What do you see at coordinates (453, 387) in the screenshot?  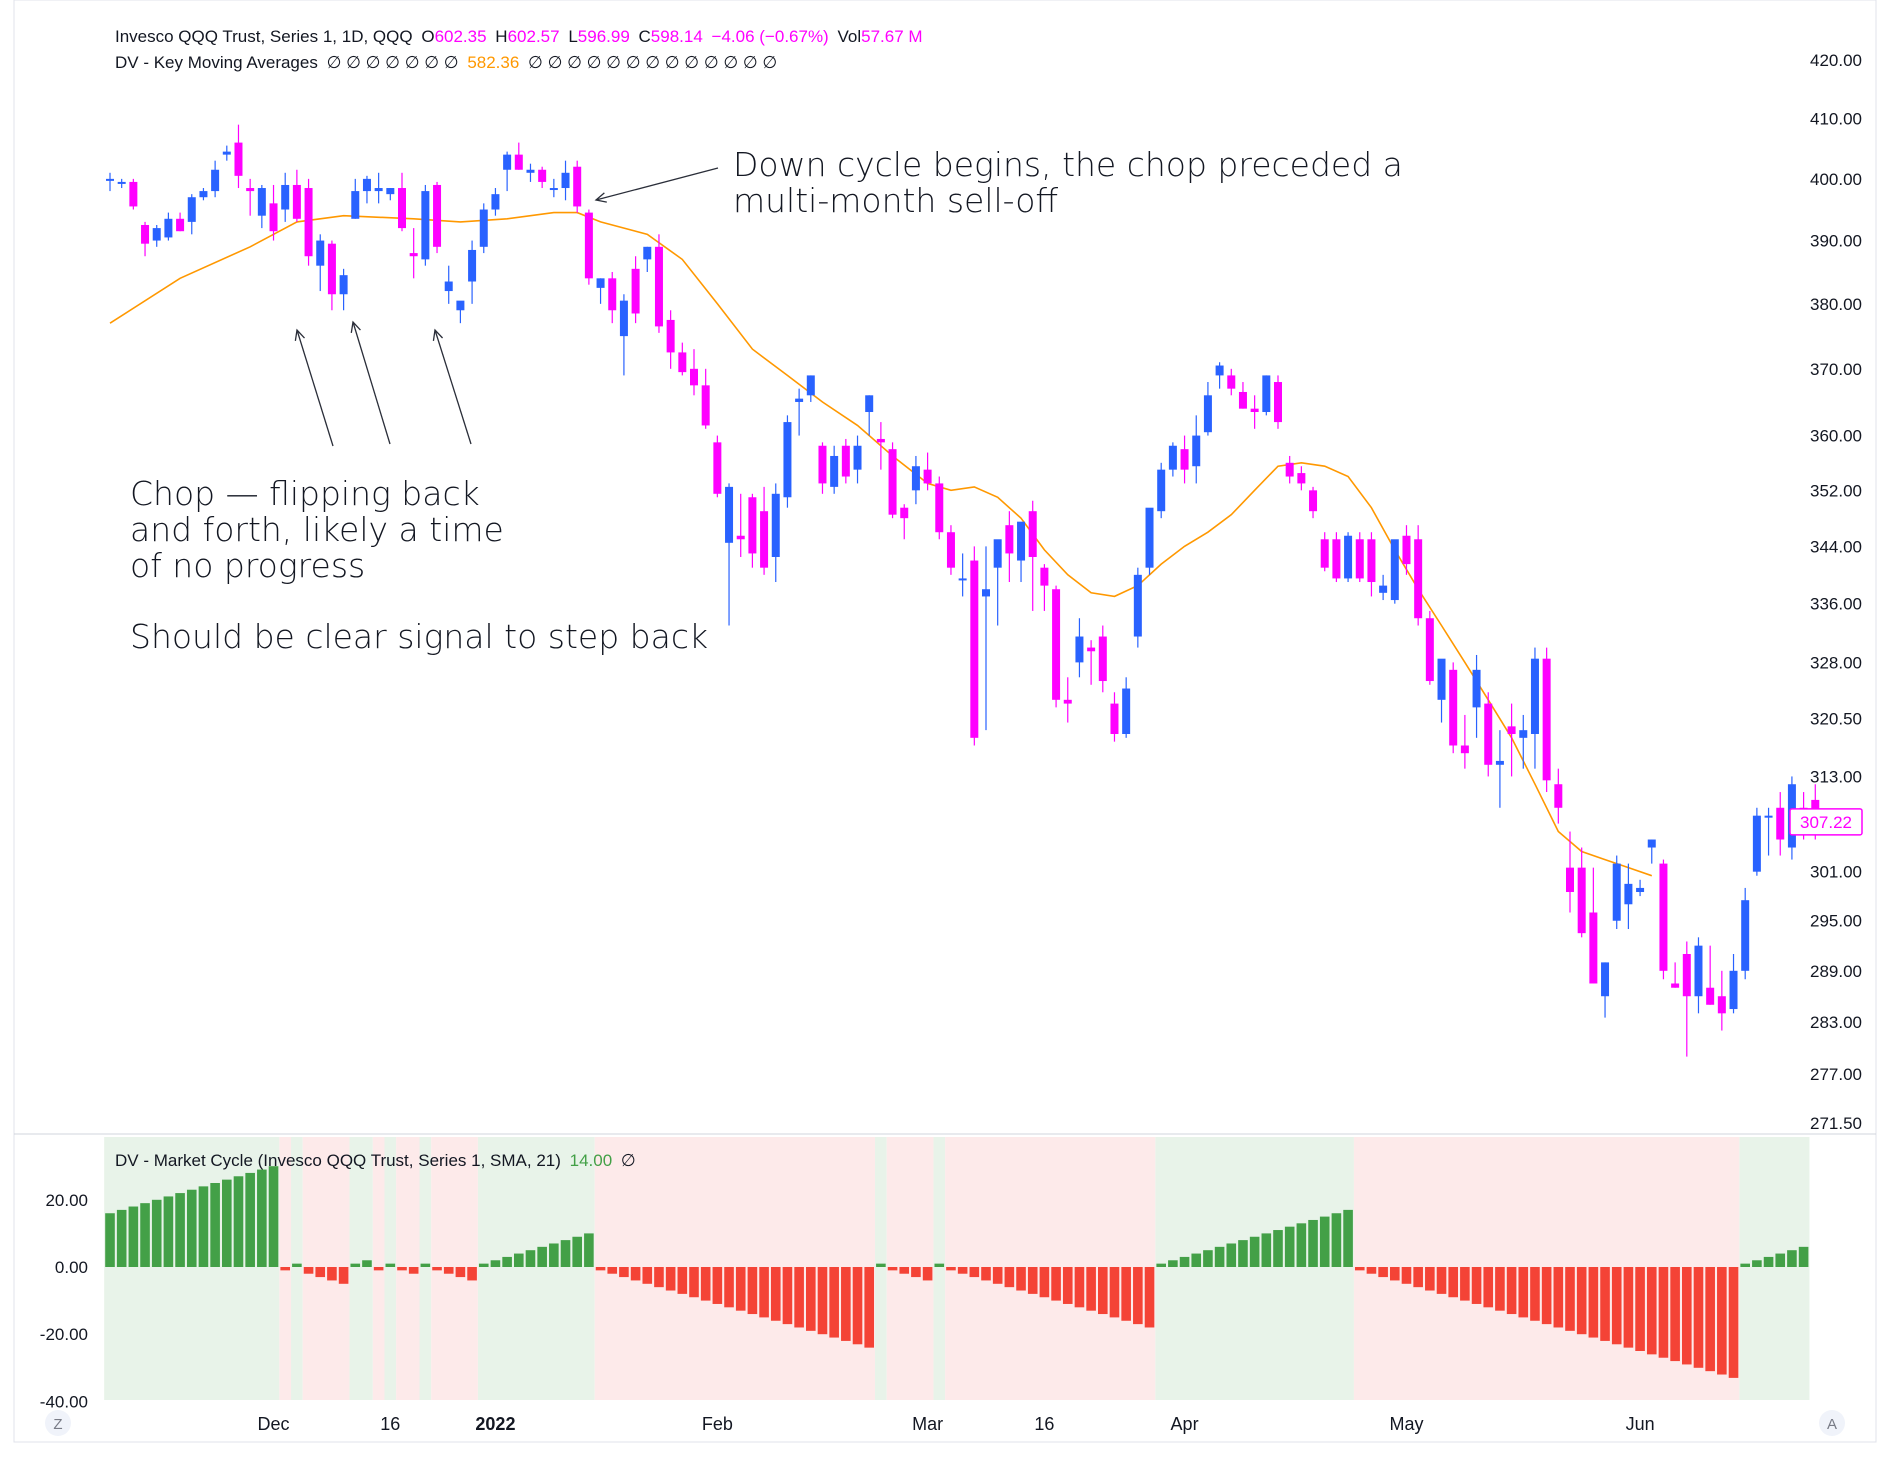 I see `arrow-shaft` at bounding box center [453, 387].